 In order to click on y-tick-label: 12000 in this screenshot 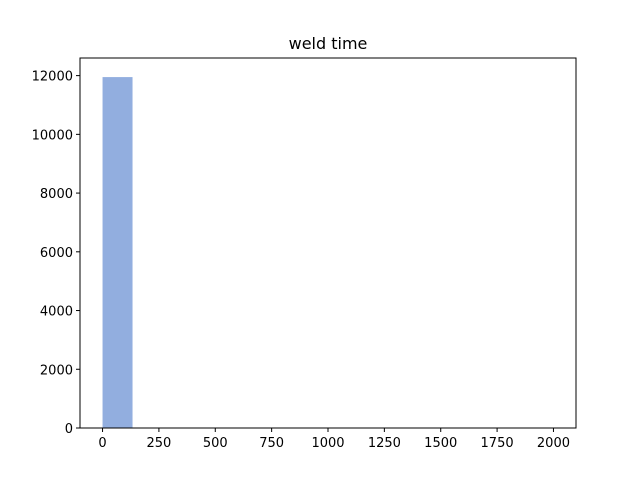, I will do `click(52, 77)`.